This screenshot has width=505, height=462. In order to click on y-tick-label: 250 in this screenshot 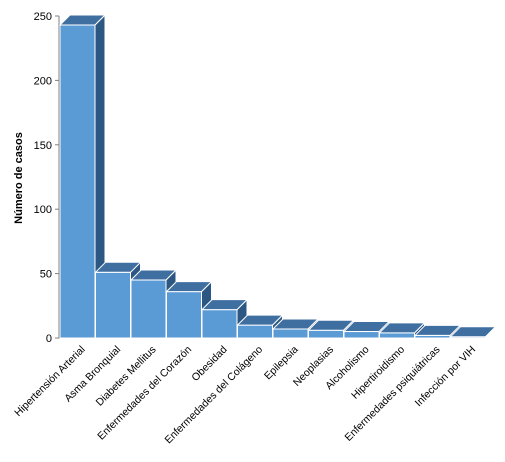, I will do `click(43, 17)`.